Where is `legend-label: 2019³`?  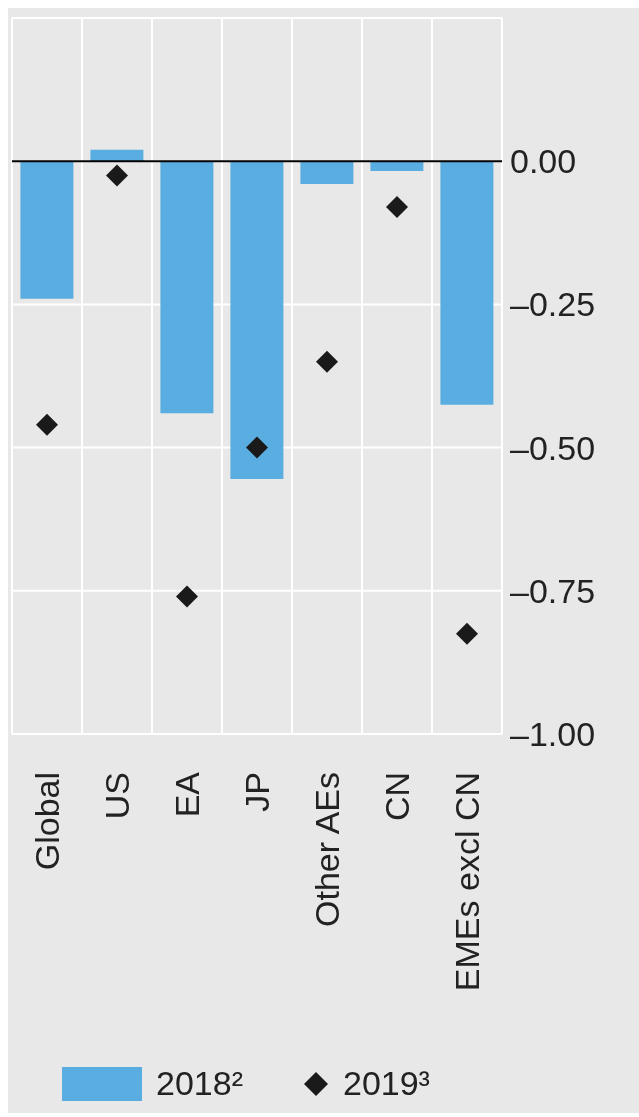
legend-label: 2019³ is located at coordinates (386, 1083).